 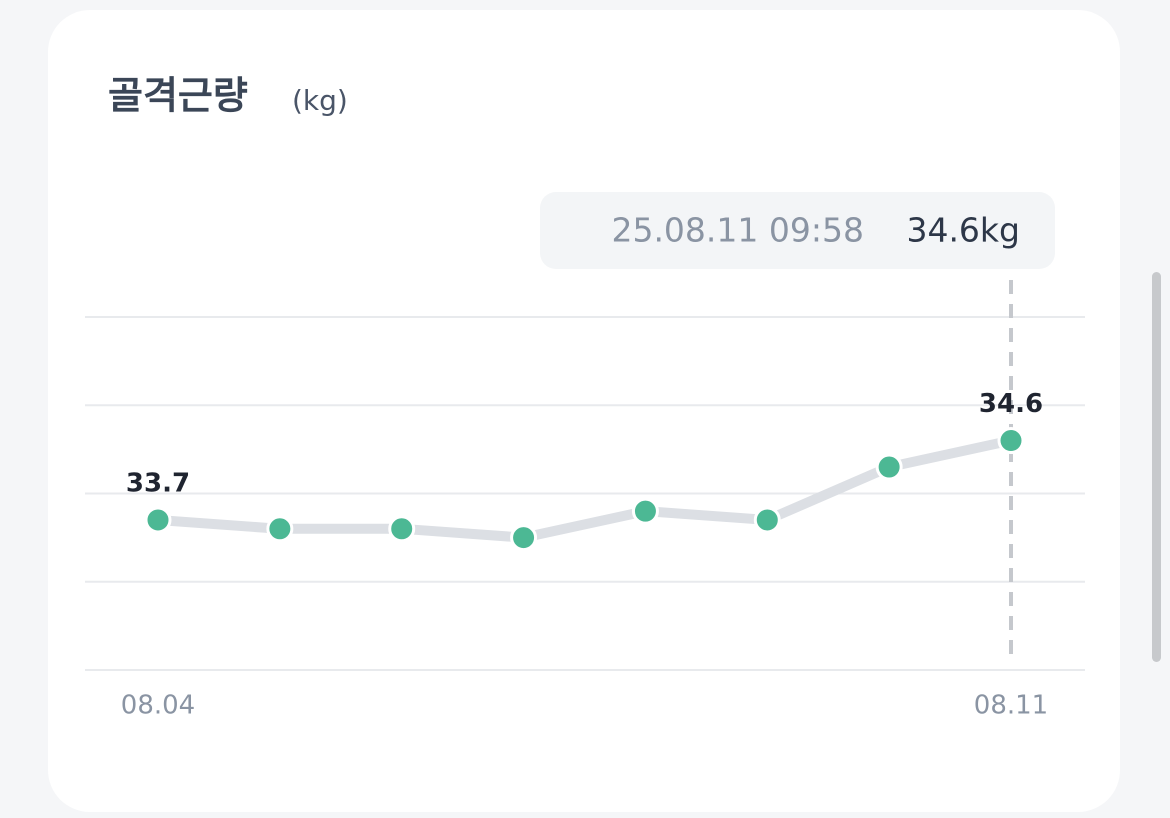 I want to click on unit: (kg), so click(x=320, y=100).